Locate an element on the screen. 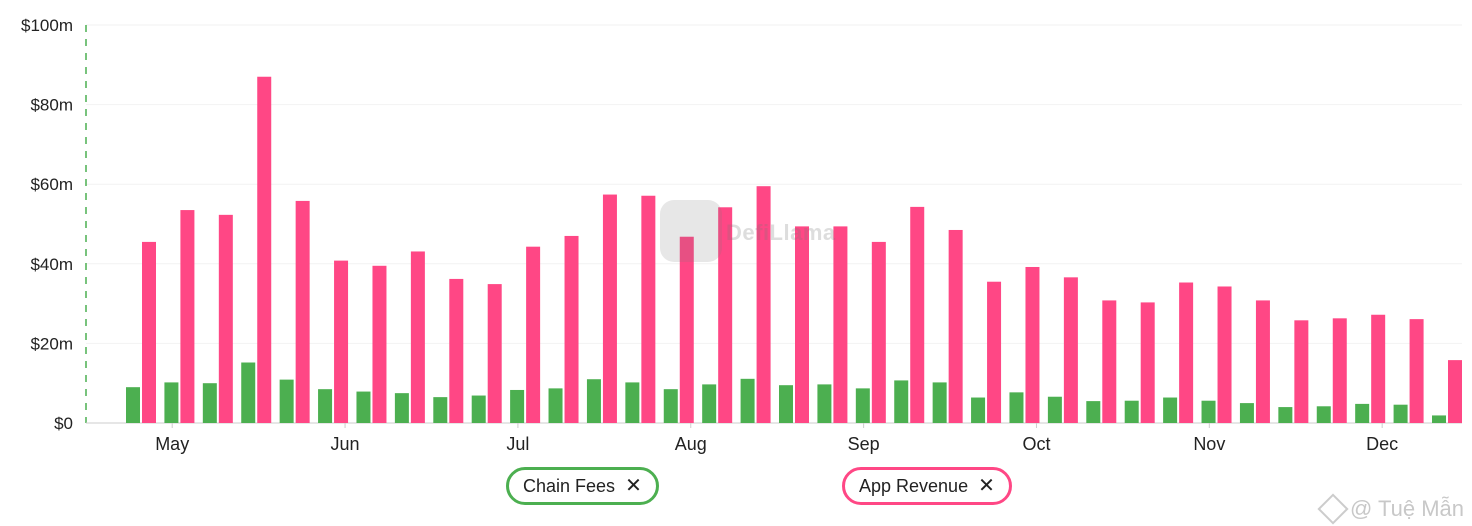 This screenshot has height=526, width=1472. x-tick-label: Jul is located at coordinates (517, 444).